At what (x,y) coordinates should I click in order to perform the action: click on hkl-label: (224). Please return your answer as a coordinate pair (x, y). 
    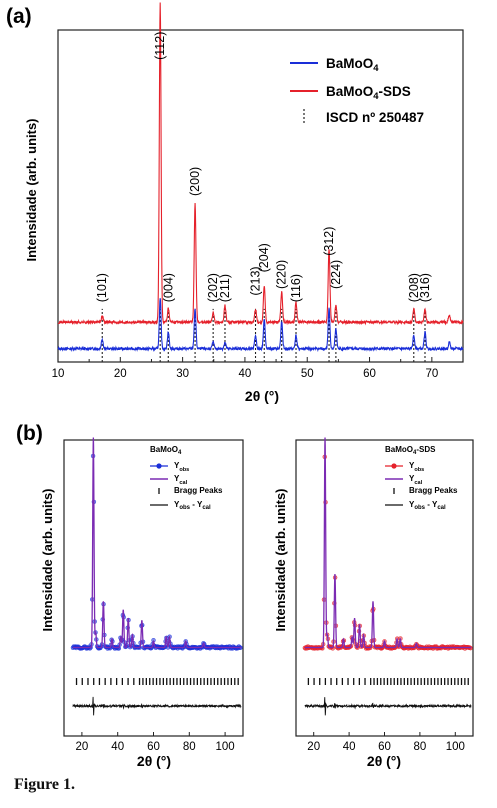
    Looking at the image, I should click on (336, 274).